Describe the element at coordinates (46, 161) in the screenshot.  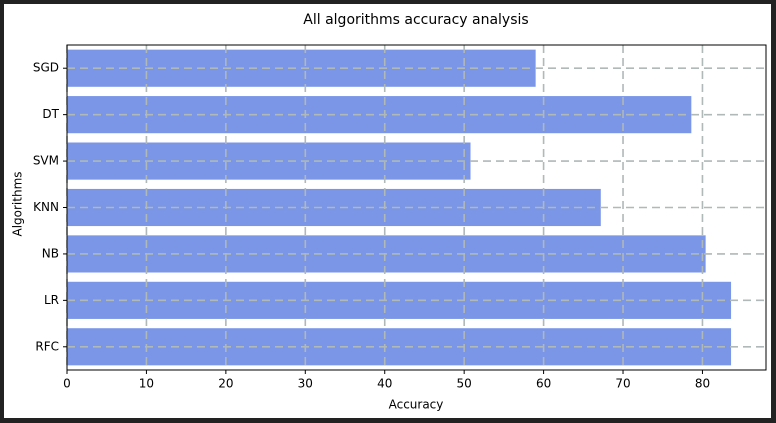
I see `y-tick-label: SVM` at that location.